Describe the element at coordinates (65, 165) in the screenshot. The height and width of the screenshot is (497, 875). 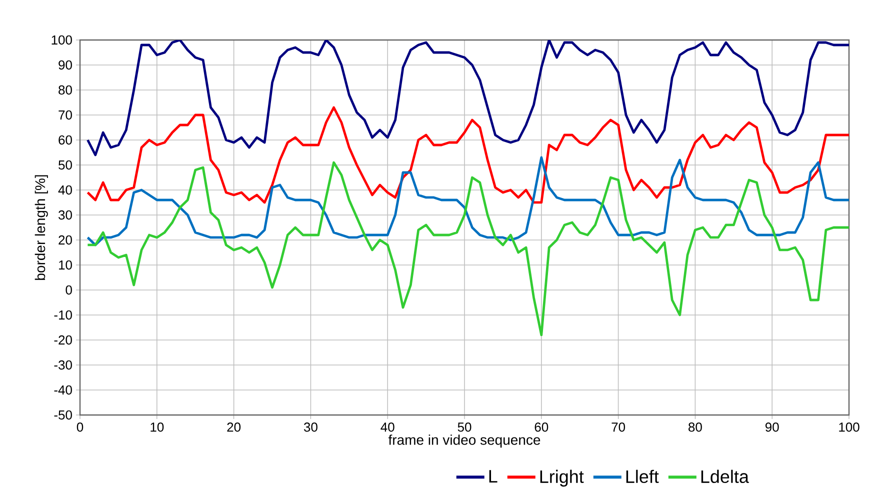
I see `y-tick-label: 50` at that location.